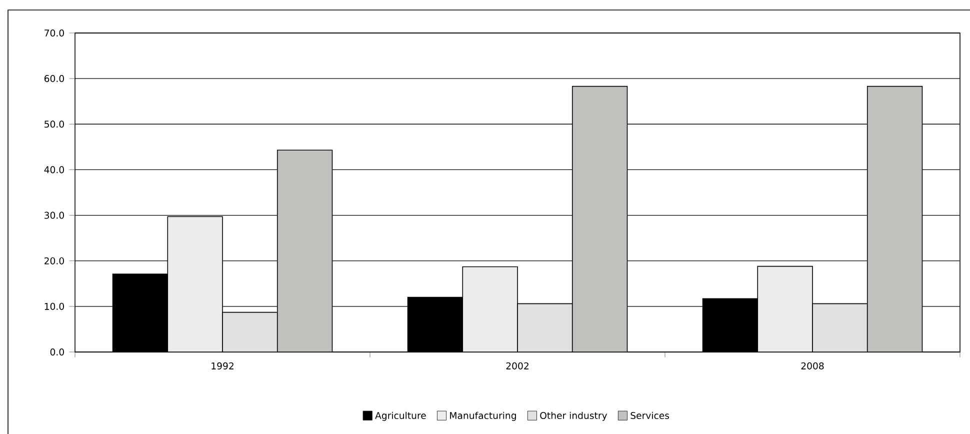  What do you see at coordinates (54, 78) in the screenshot?
I see `y-tick-label: 60.0` at bounding box center [54, 78].